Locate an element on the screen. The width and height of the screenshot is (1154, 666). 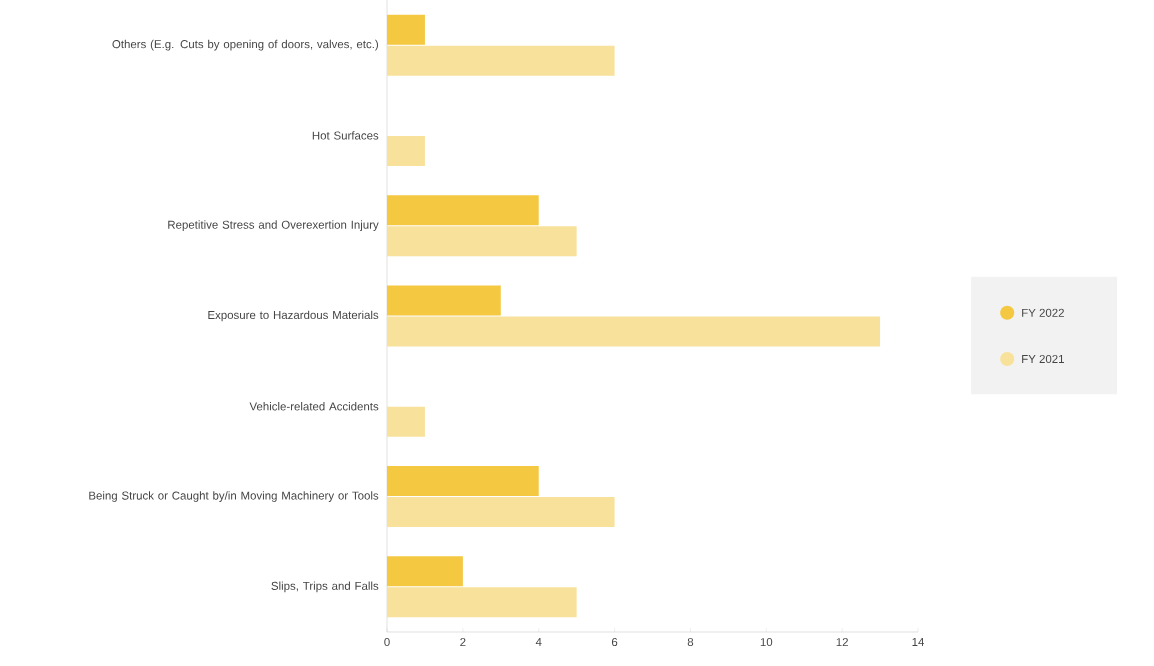
y-tick-label: Slips, Trips and Falls is located at coordinates (325, 587).